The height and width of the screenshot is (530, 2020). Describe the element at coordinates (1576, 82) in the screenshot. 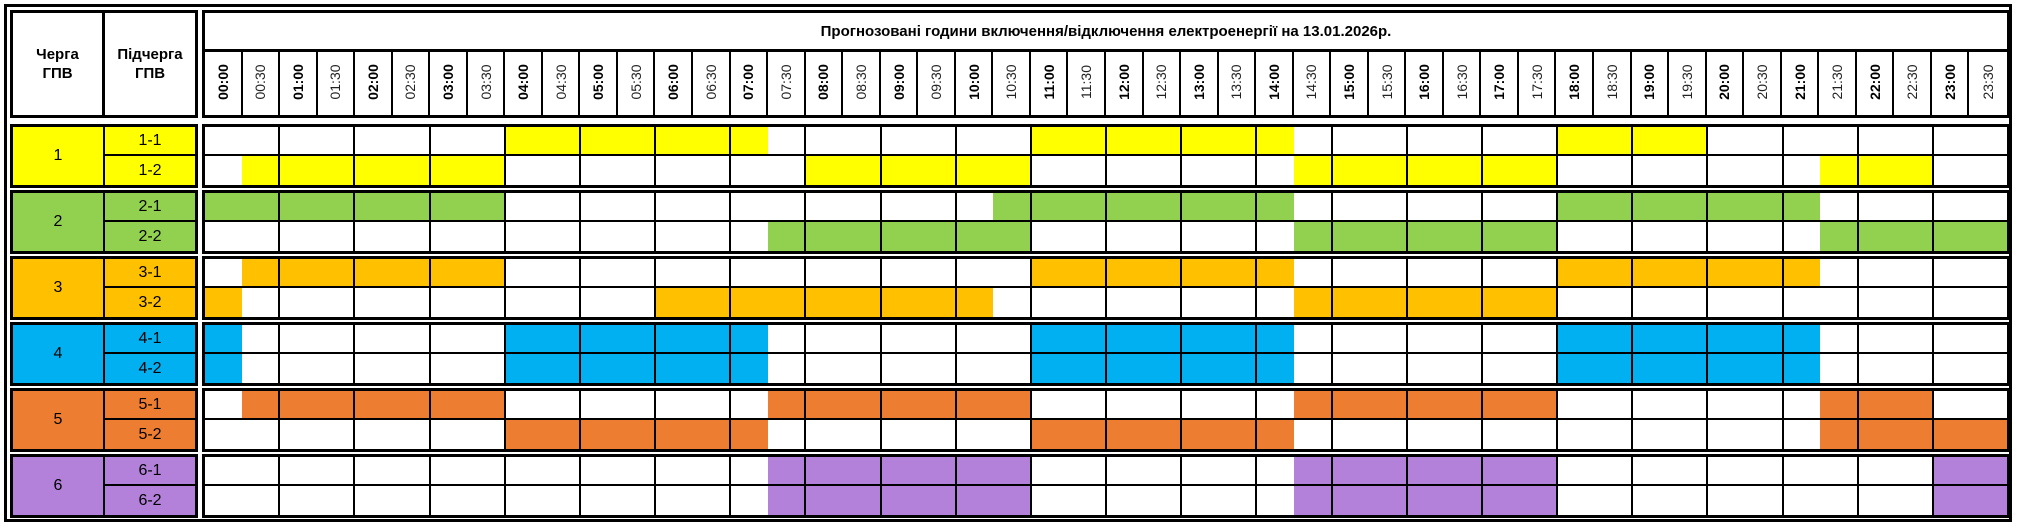

I see `time-column-header: 18:00` at that location.